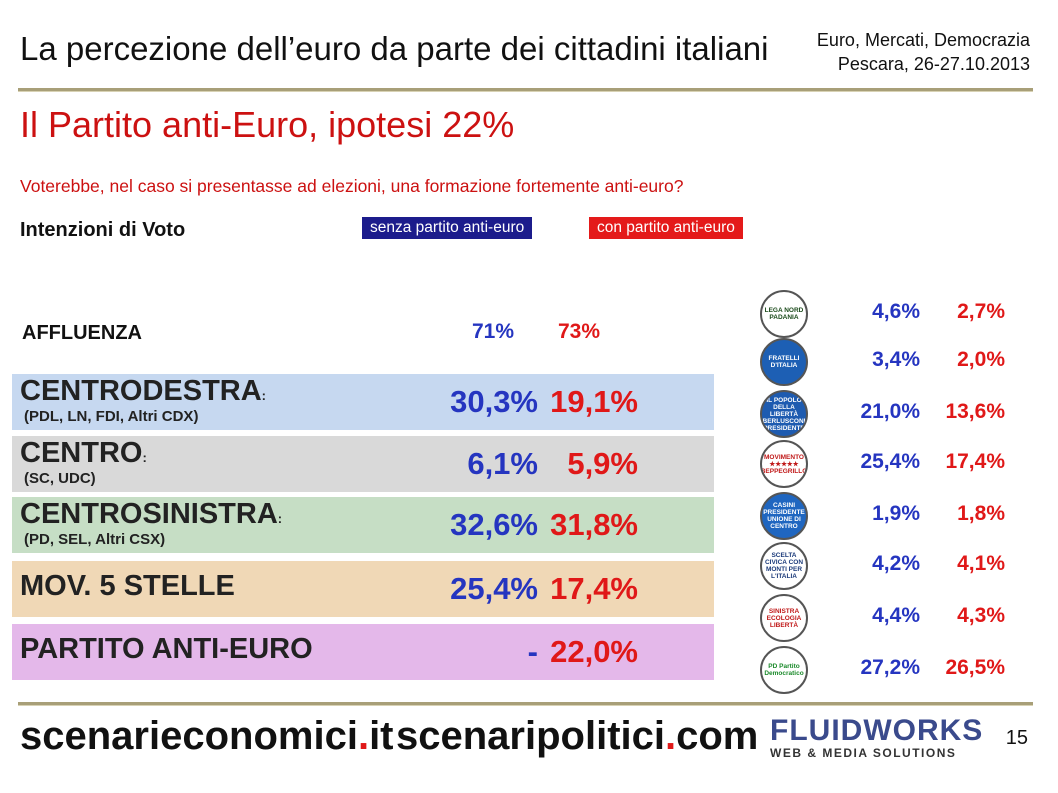 The width and height of the screenshot is (1058, 793). Describe the element at coordinates (530, 736) in the screenshot. I see `site2-main: scenaripolitici` at that location.